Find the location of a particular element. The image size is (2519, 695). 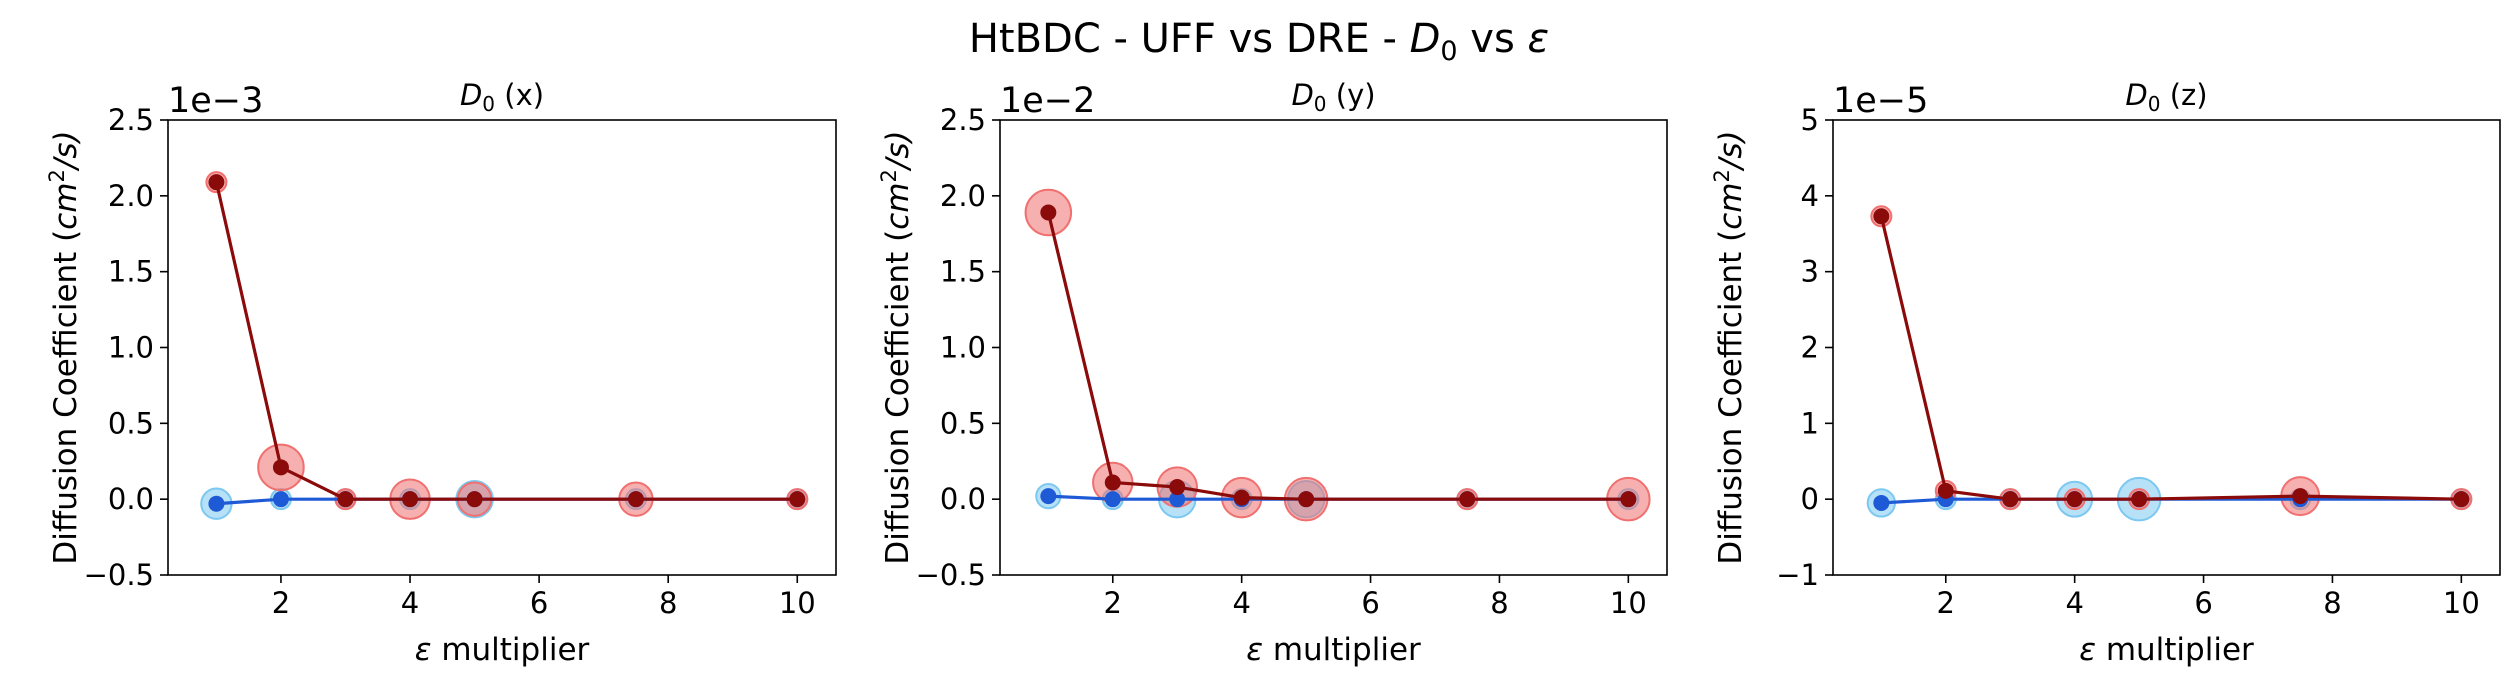

y-tick-label: 5 is located at coordinates (1810, 120).